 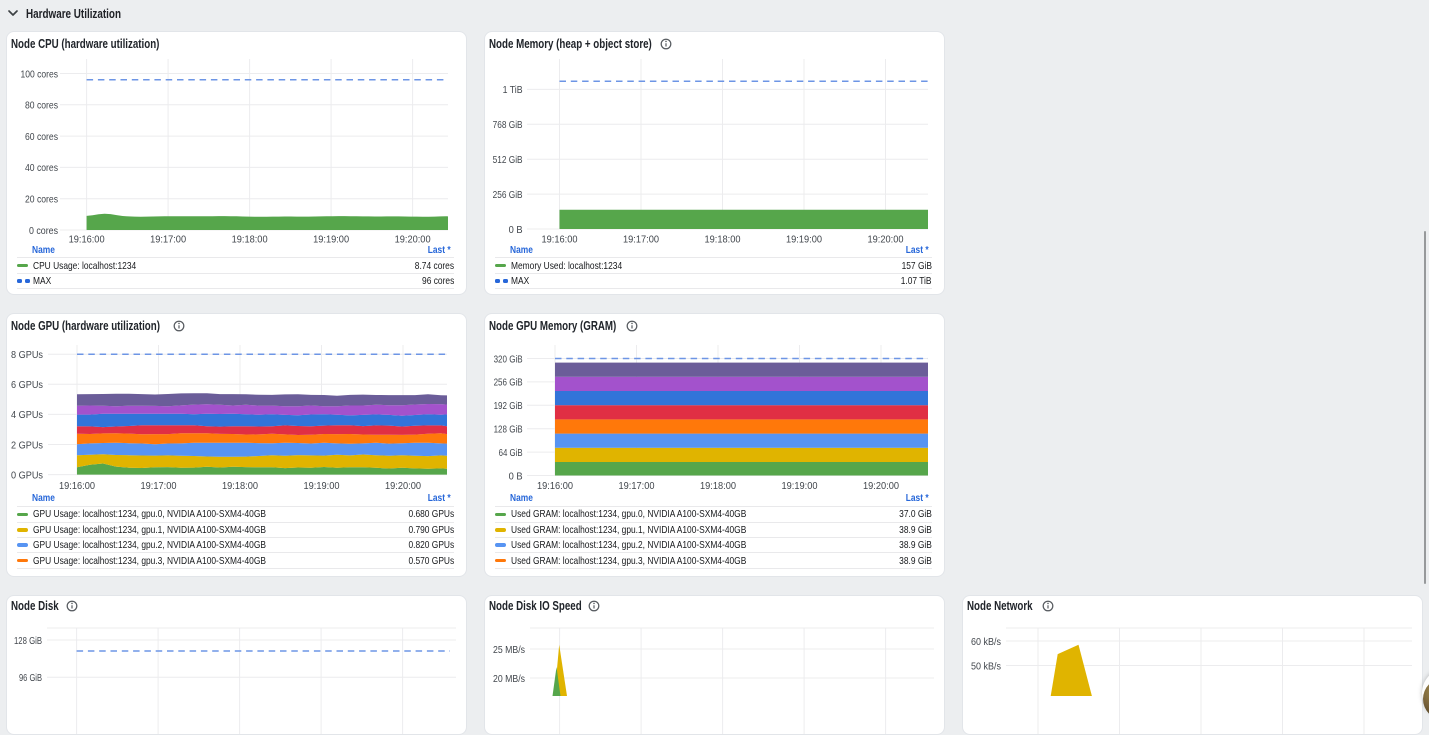 I want to click on svg-text: 192 GiB, so click(x=508, y=406).